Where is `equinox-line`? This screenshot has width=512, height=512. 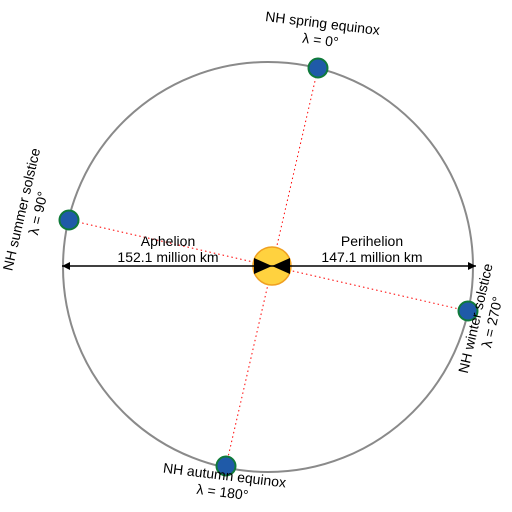 equinox-line is located at coordinates (272, 267).